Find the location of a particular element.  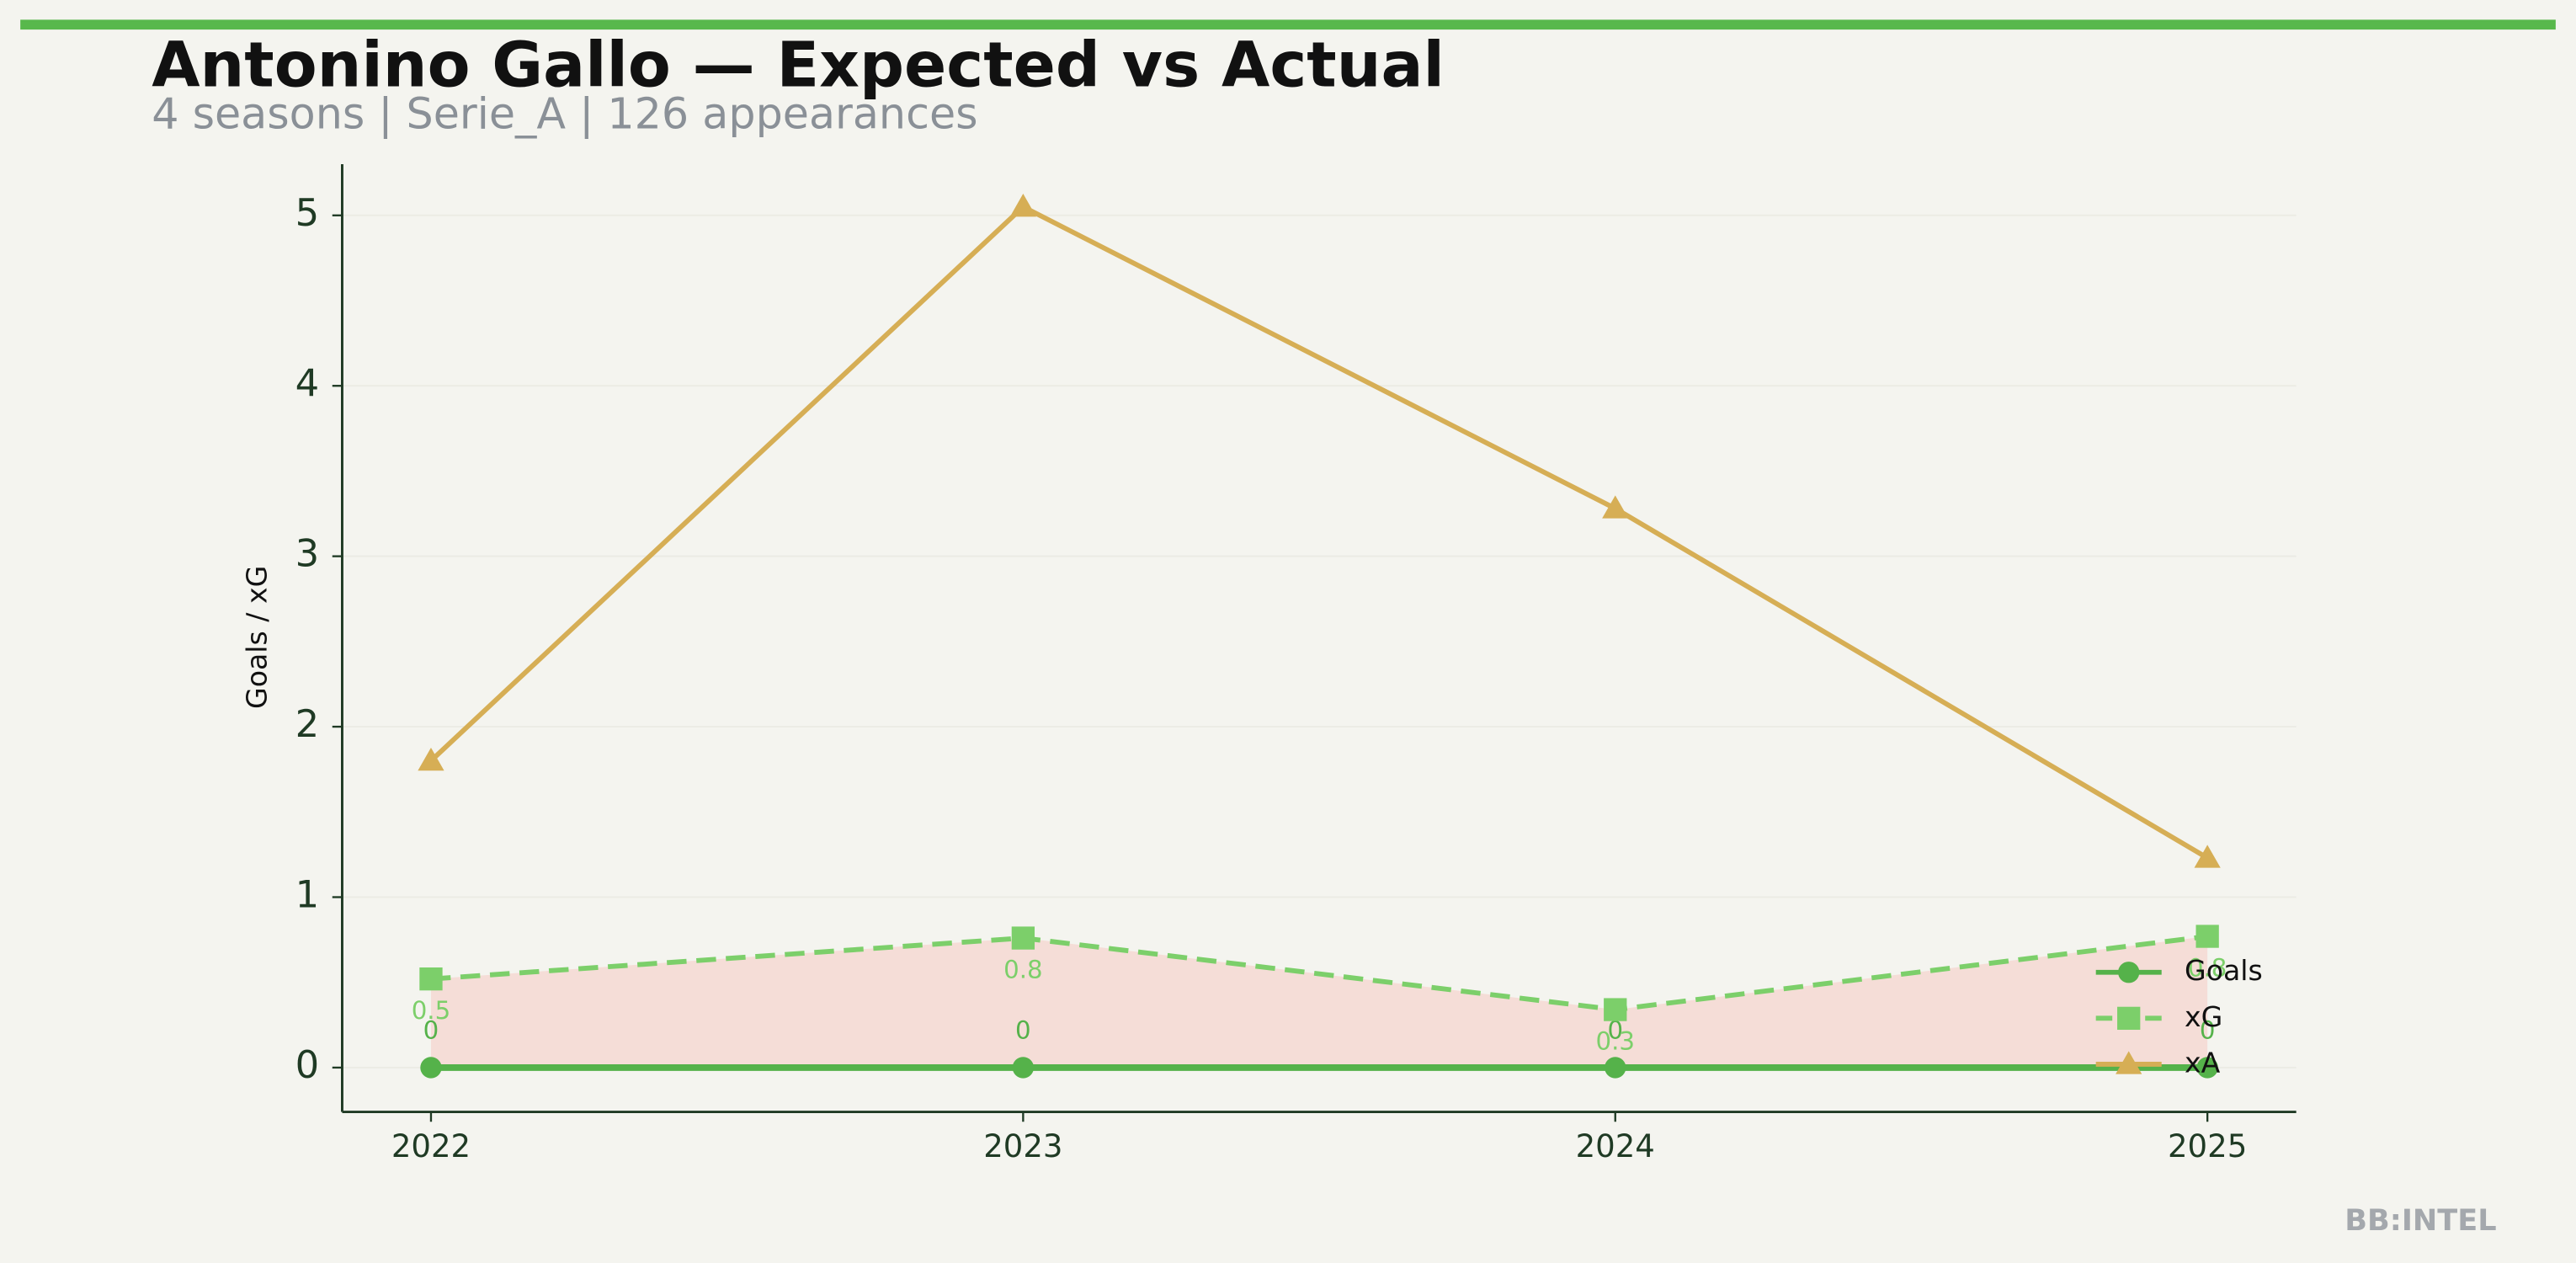

y-tick-label: 4 is located at coordinates (307, 382).